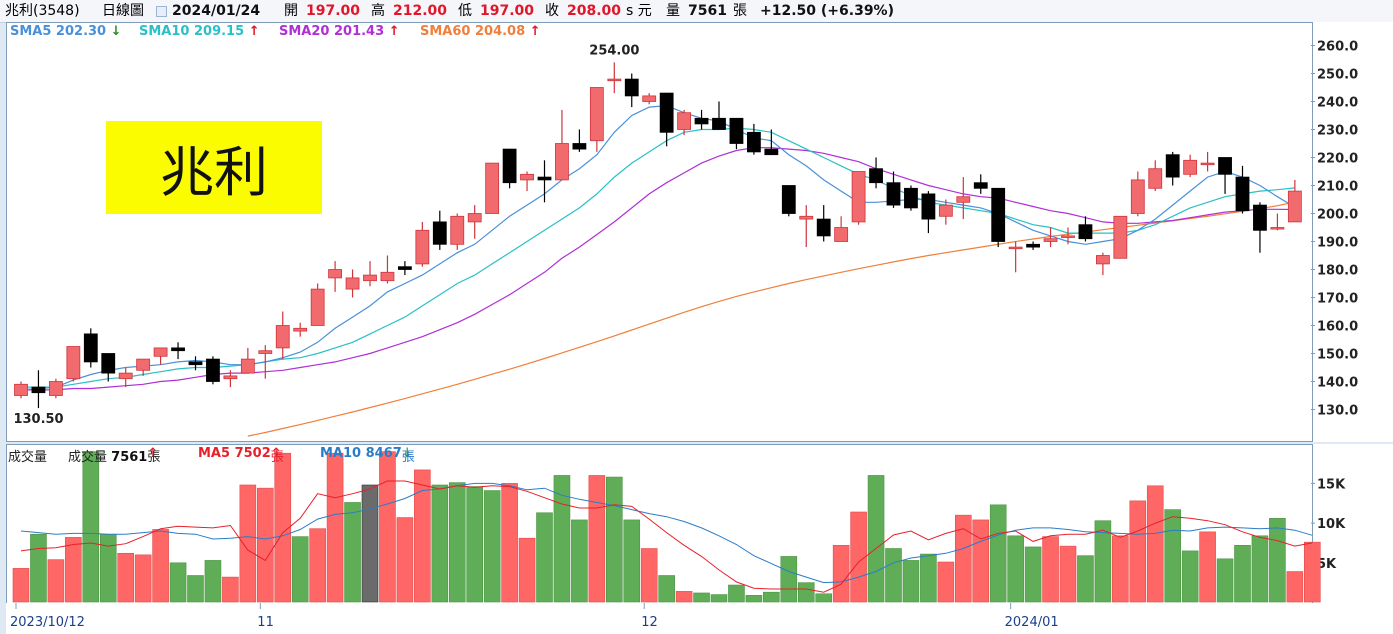 This screenshot has width=1393, height=634. Describe the element at coordinates (594, 11) in the screenshot. I see `close-value: 208.00` at that location.